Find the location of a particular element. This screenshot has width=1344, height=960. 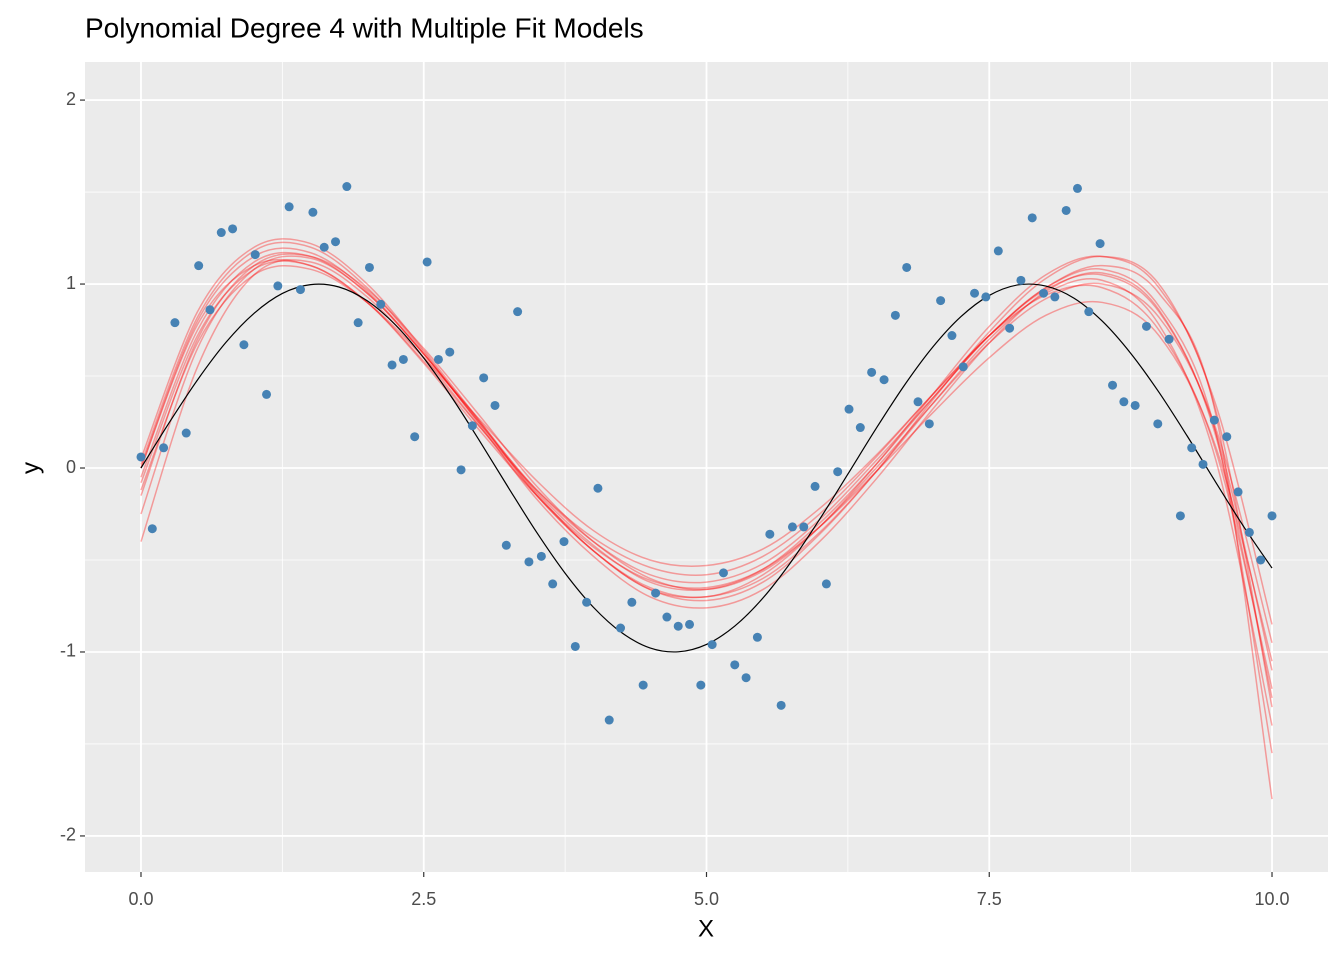

y-tick-label: -2 is located at coordinates (68, 835).